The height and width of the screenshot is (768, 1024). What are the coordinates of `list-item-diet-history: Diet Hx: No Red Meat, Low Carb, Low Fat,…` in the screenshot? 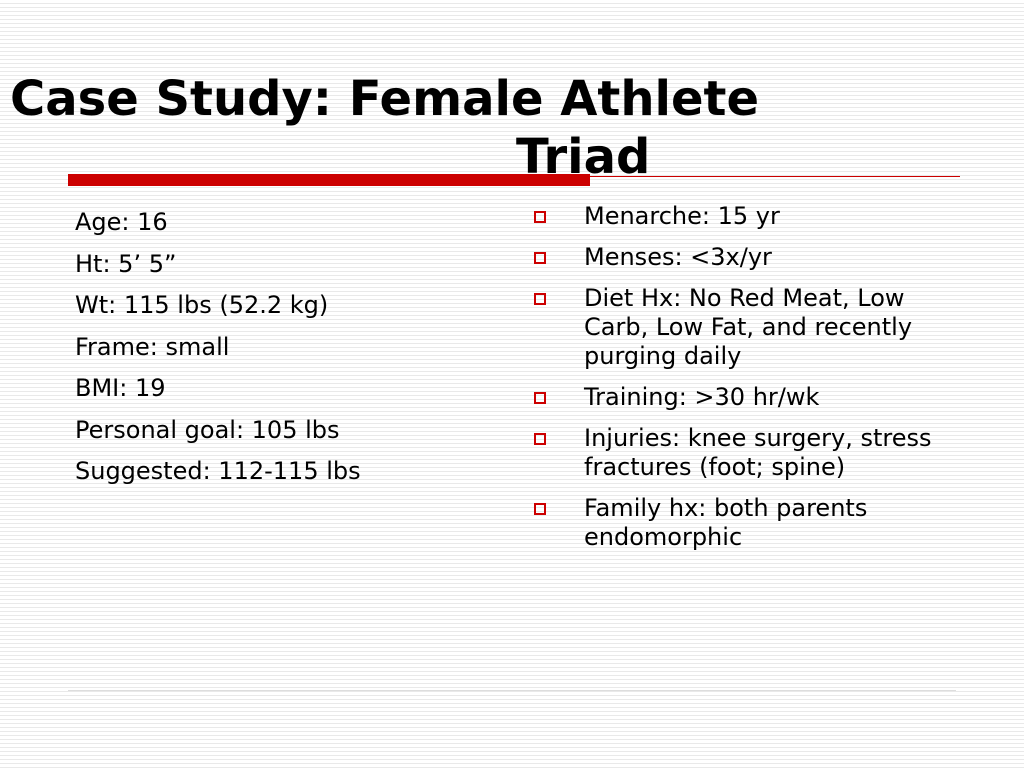 It's located at (750, 327).